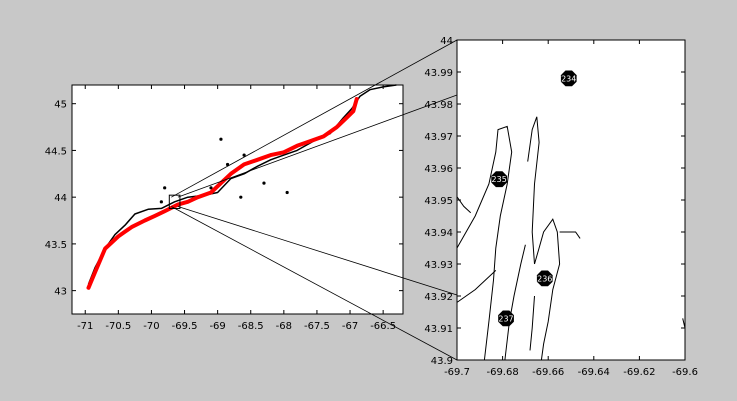  Describe the element at coordinates (457, 372) in the screenshot. I see `inset-x-tick-label: -69.7` at that location.